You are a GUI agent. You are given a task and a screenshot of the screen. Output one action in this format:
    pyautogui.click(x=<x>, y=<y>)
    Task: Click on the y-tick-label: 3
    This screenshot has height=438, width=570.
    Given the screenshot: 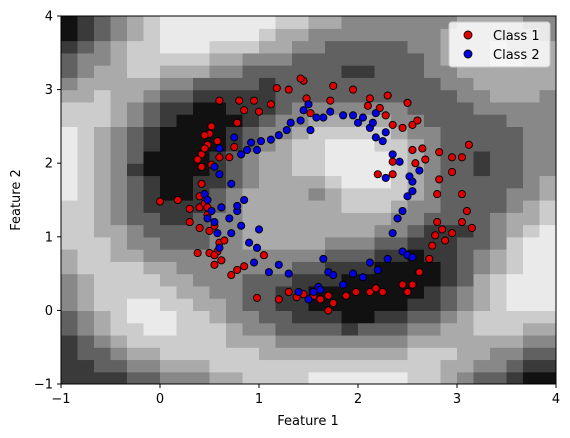 What is the action you would take?
    pyautogui.click(x=49, y=90)
    